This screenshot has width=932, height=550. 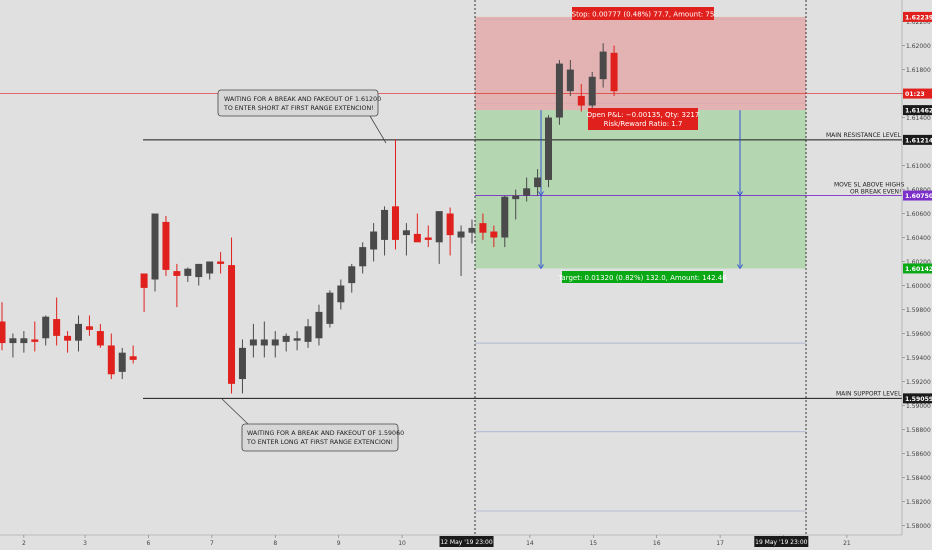 What do you see at coordinates (541, 267) in the screenshot?
I see `target-arrow-head` at bounding box center [541, 267].